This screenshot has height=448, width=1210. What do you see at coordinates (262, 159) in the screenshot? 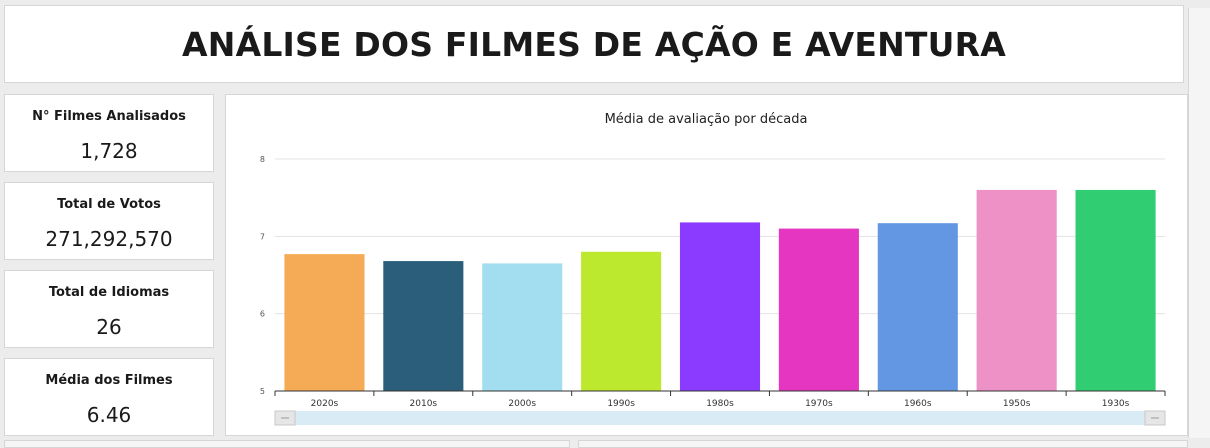
I see `y-tick-label: 8` at bounding box center [262, 159].